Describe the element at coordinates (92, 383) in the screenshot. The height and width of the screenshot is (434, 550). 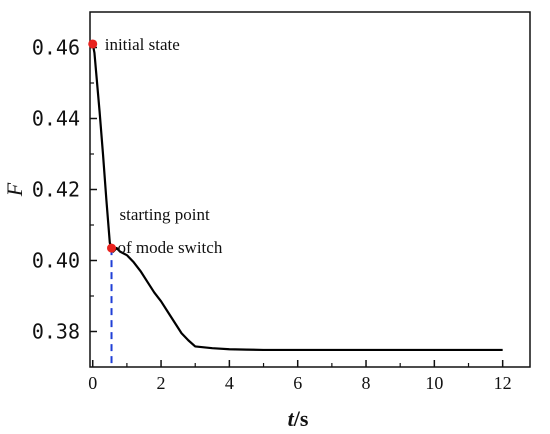
I see `x-tick-label: 0` at that location.